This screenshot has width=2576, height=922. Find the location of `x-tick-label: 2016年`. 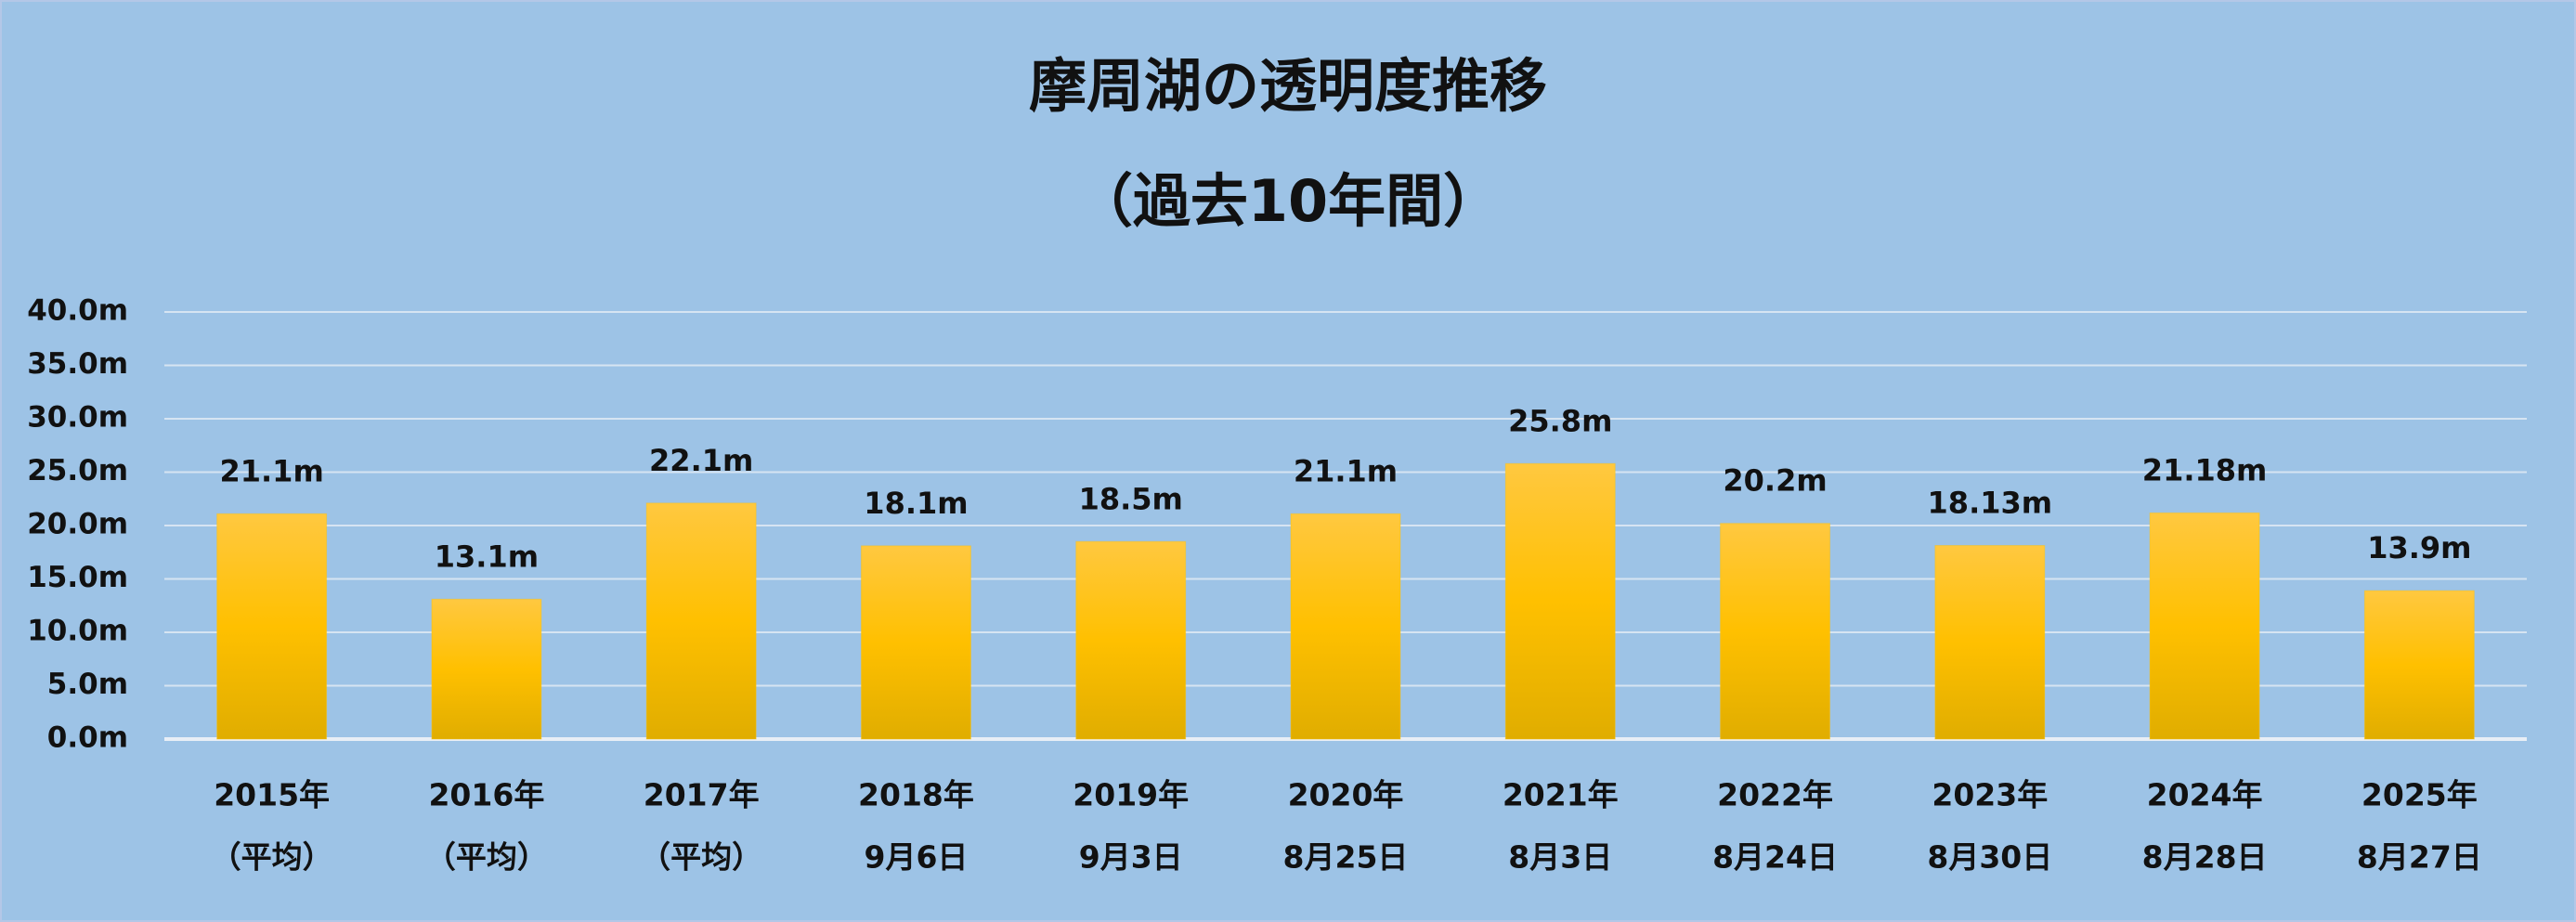

x-tick-label: 2016年 is located at coordinates (486, 795).